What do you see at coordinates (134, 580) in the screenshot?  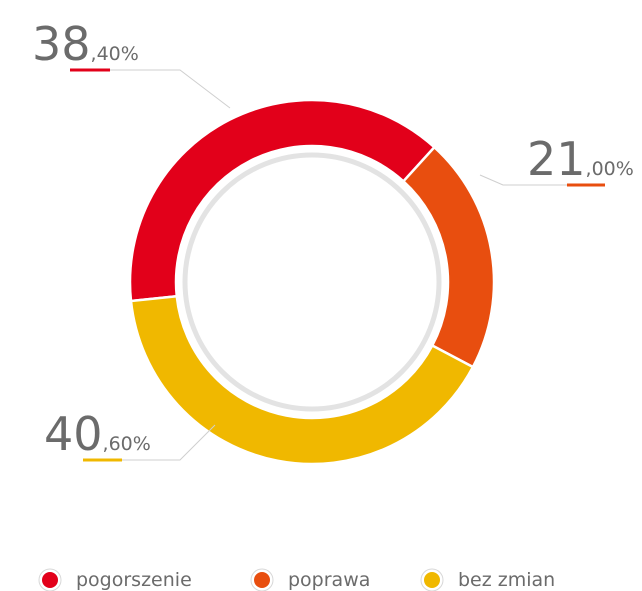 I see `legend-label: pogorszenie` at bounding box center [134, 580].